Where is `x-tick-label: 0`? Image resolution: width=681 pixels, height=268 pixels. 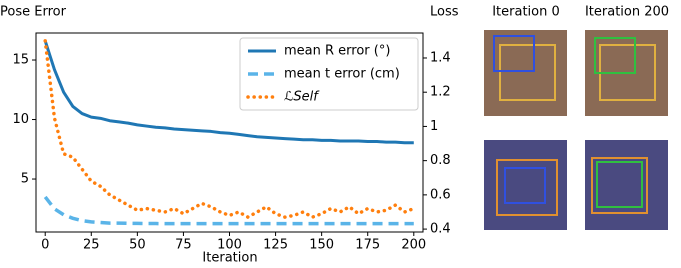 x-tick-label: 0 is located at coordinates (45, 245).